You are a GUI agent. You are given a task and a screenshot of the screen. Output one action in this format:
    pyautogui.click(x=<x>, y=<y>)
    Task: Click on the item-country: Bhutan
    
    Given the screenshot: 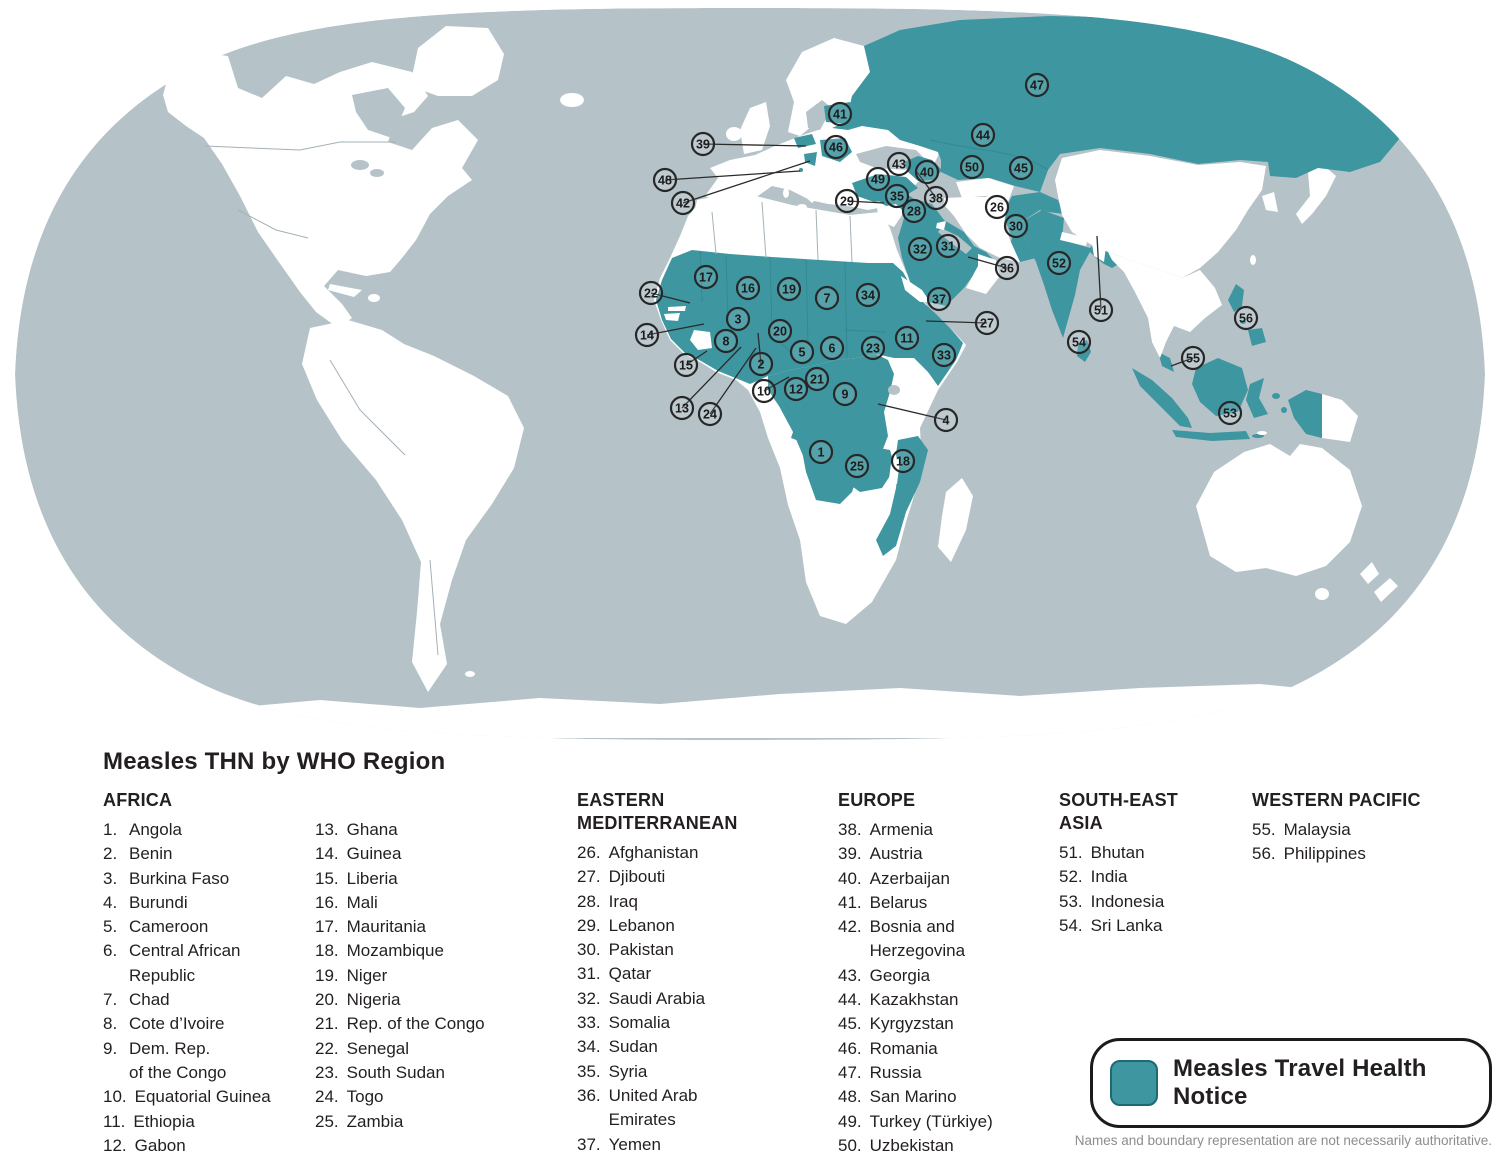 What is the action you would take?
    pyautogui.click(x=1117, y=852)
    